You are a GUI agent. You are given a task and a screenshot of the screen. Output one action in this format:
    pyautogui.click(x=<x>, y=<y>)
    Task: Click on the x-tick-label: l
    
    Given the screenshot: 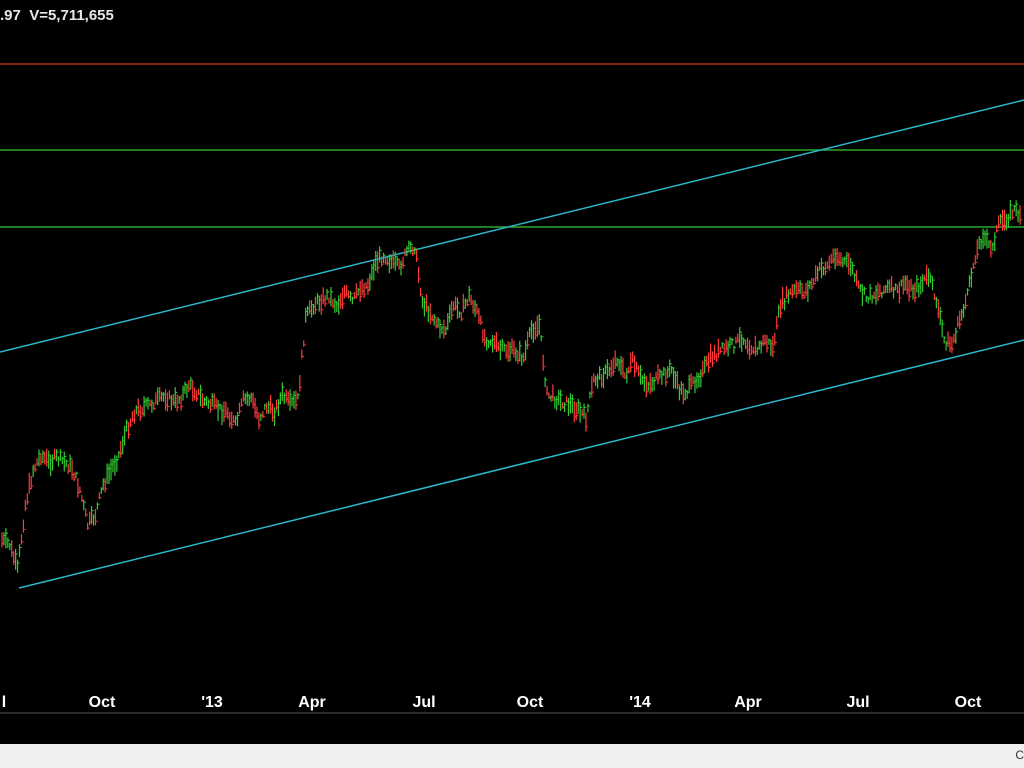 What is the action you would take?
    pyautogui.click(x=4, y=702)
    